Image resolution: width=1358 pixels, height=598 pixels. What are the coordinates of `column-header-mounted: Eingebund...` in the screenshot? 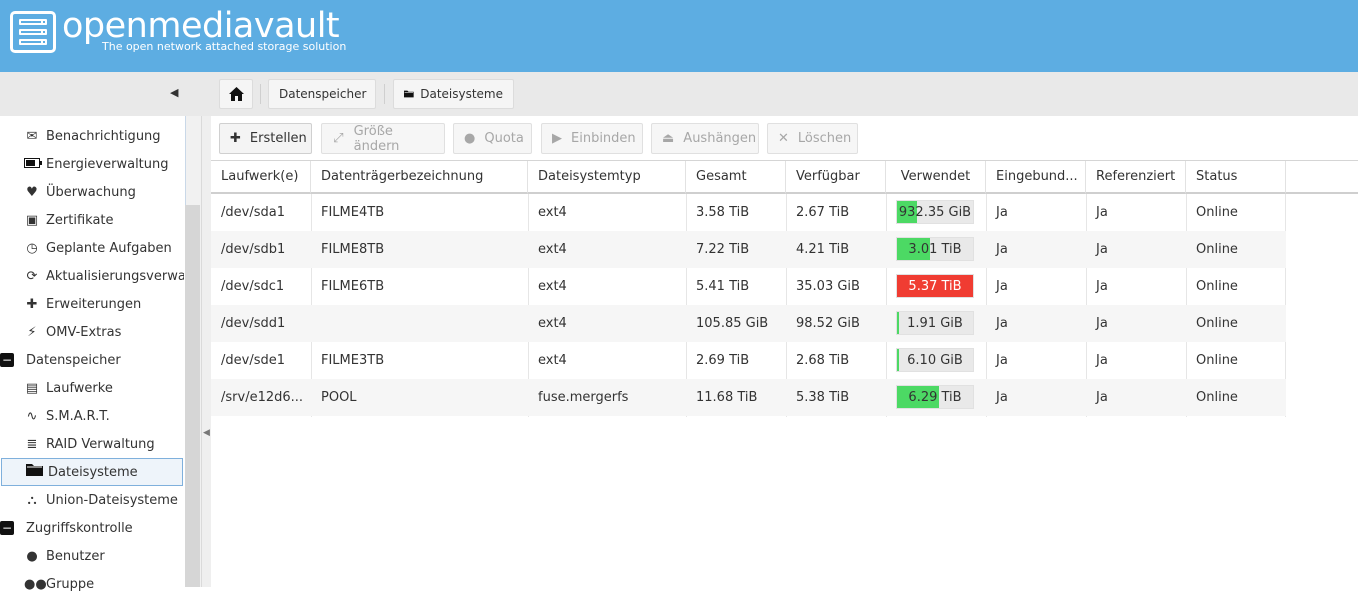 It's located at (1036, 177).